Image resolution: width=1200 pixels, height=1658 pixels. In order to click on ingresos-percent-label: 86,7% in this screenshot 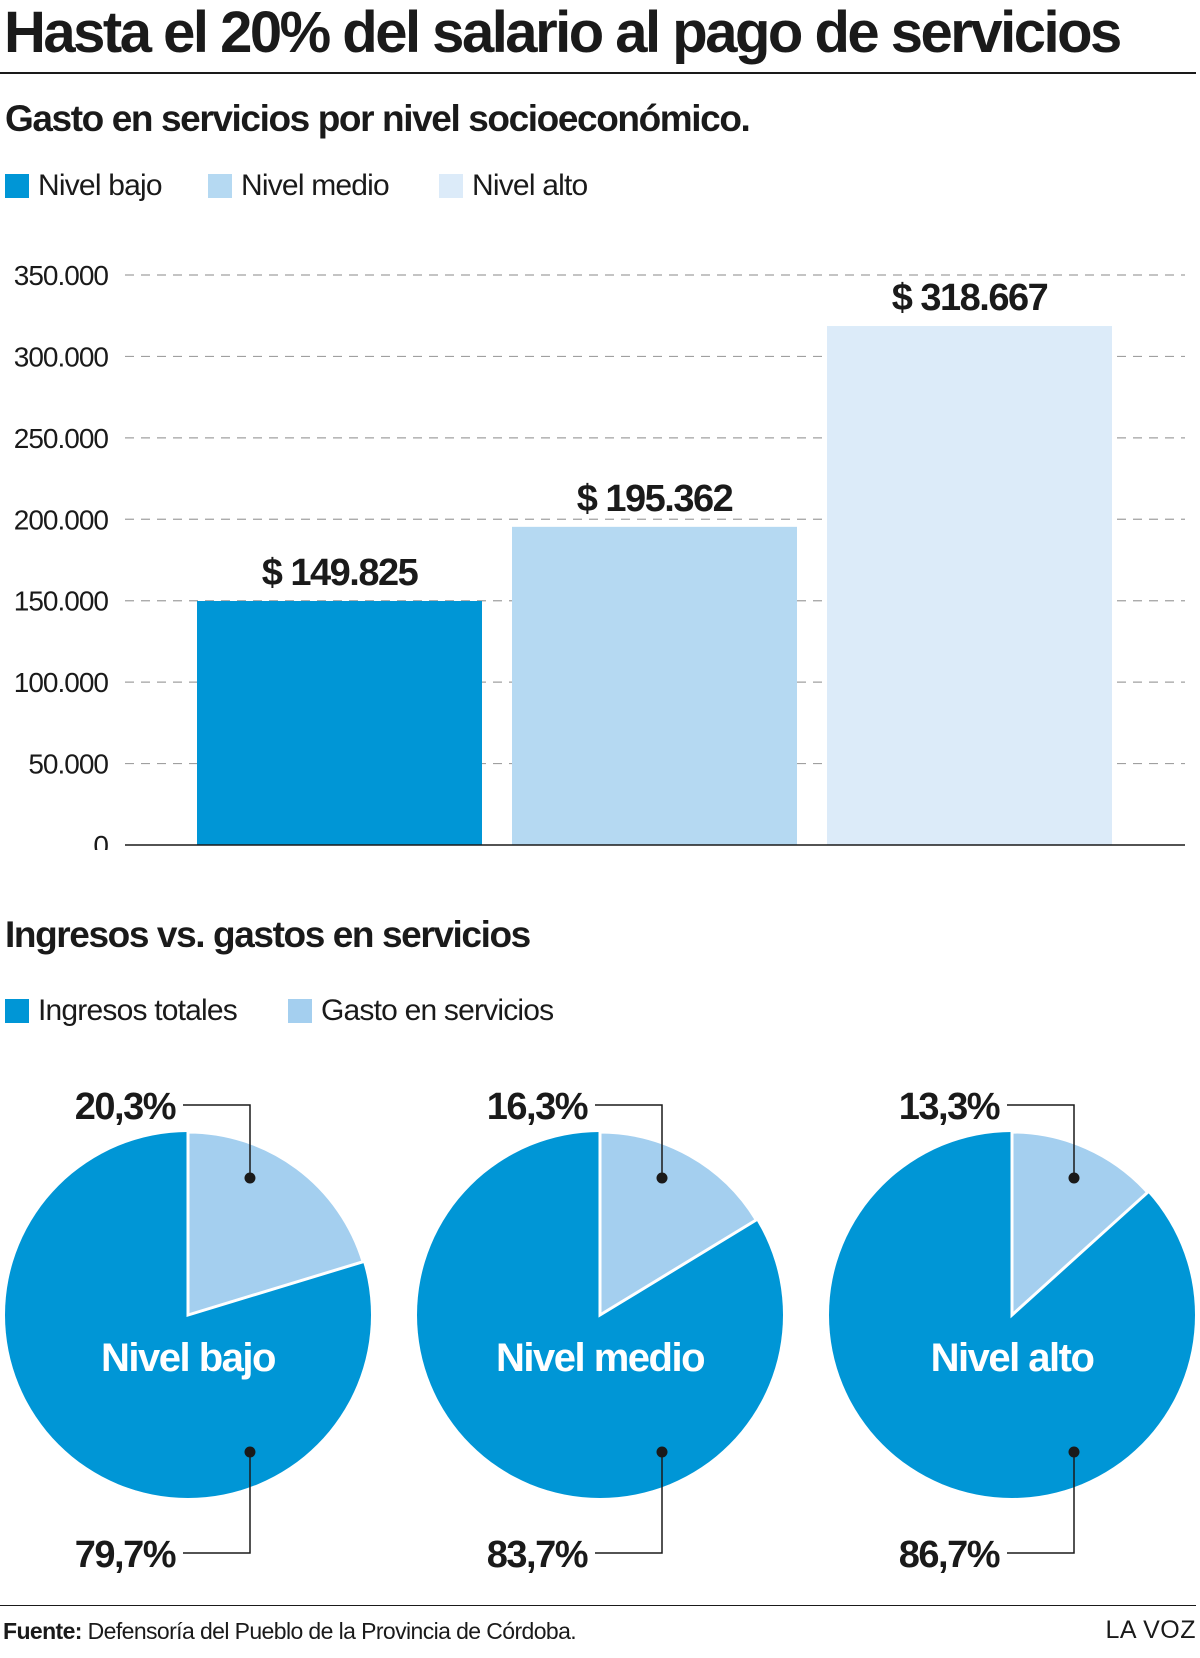, I will do `click(949, 1555)`.